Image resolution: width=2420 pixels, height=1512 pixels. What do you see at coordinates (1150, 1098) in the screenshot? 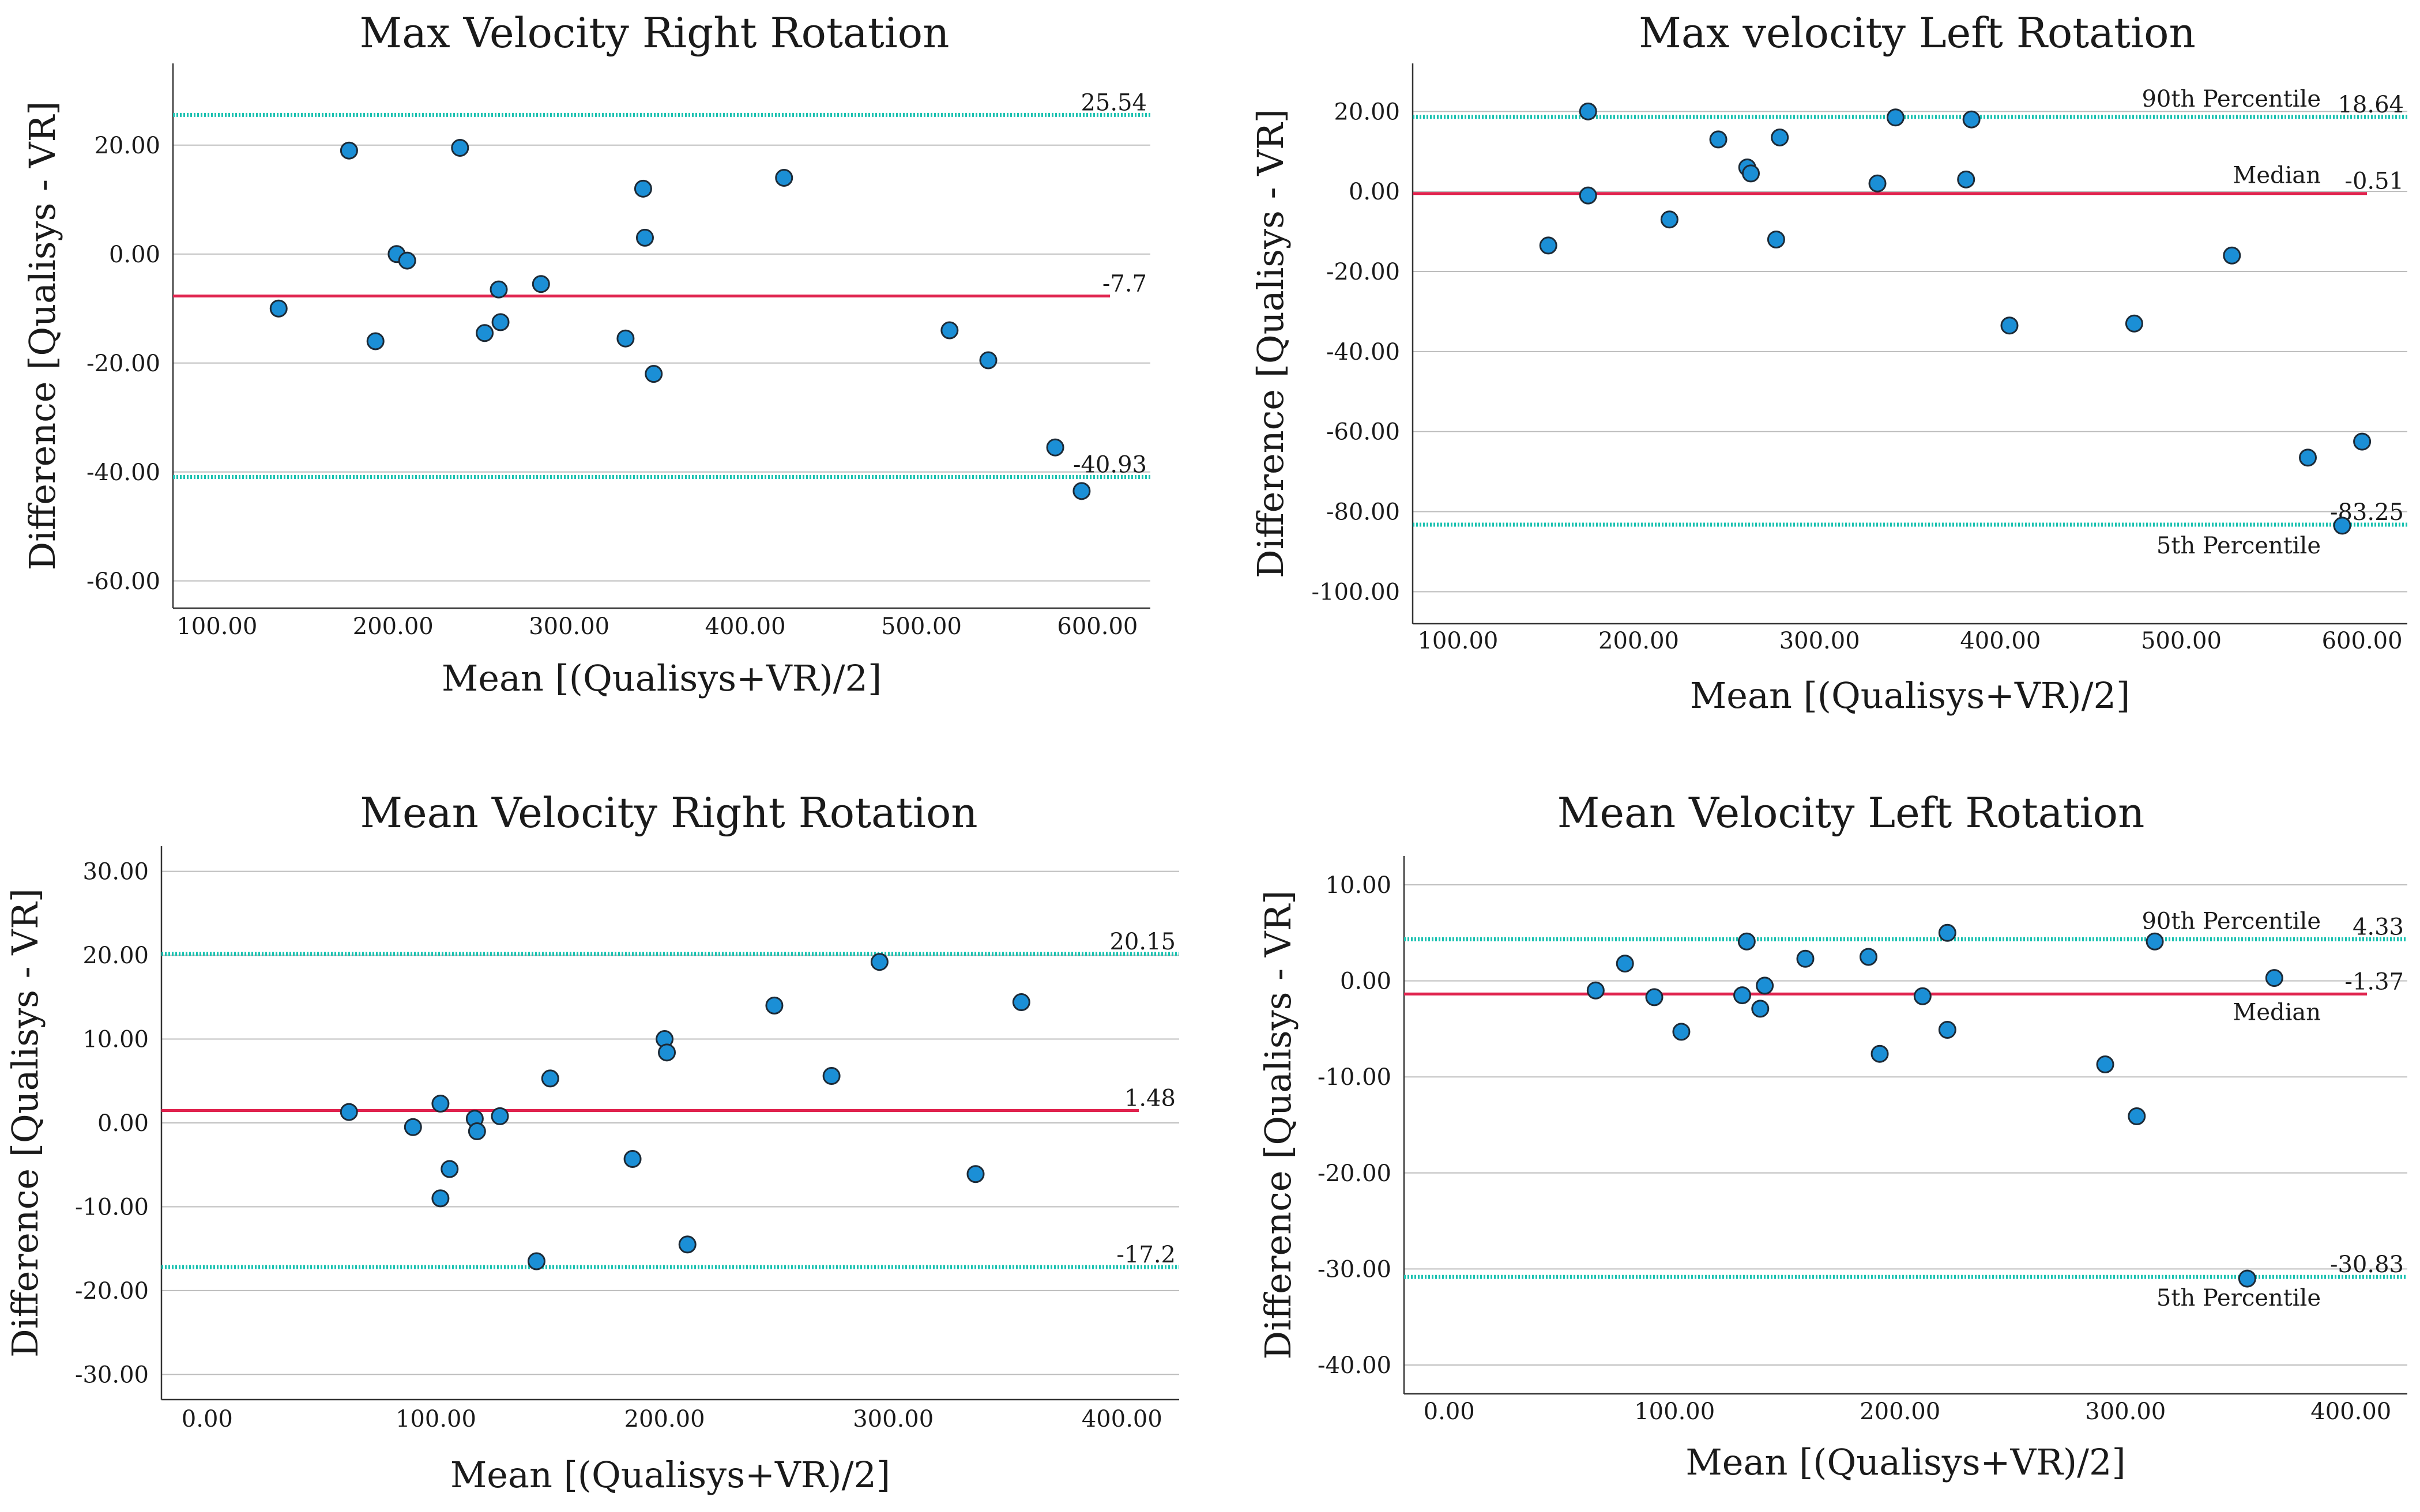
I see `median-line-value: 1.48` at bounding box center [1150, 1098].